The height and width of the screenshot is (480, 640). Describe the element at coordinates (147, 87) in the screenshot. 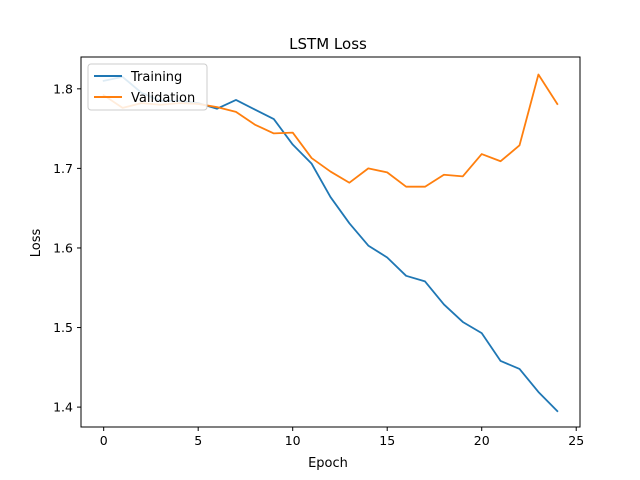

I see `legend: Training Validation` at that location.